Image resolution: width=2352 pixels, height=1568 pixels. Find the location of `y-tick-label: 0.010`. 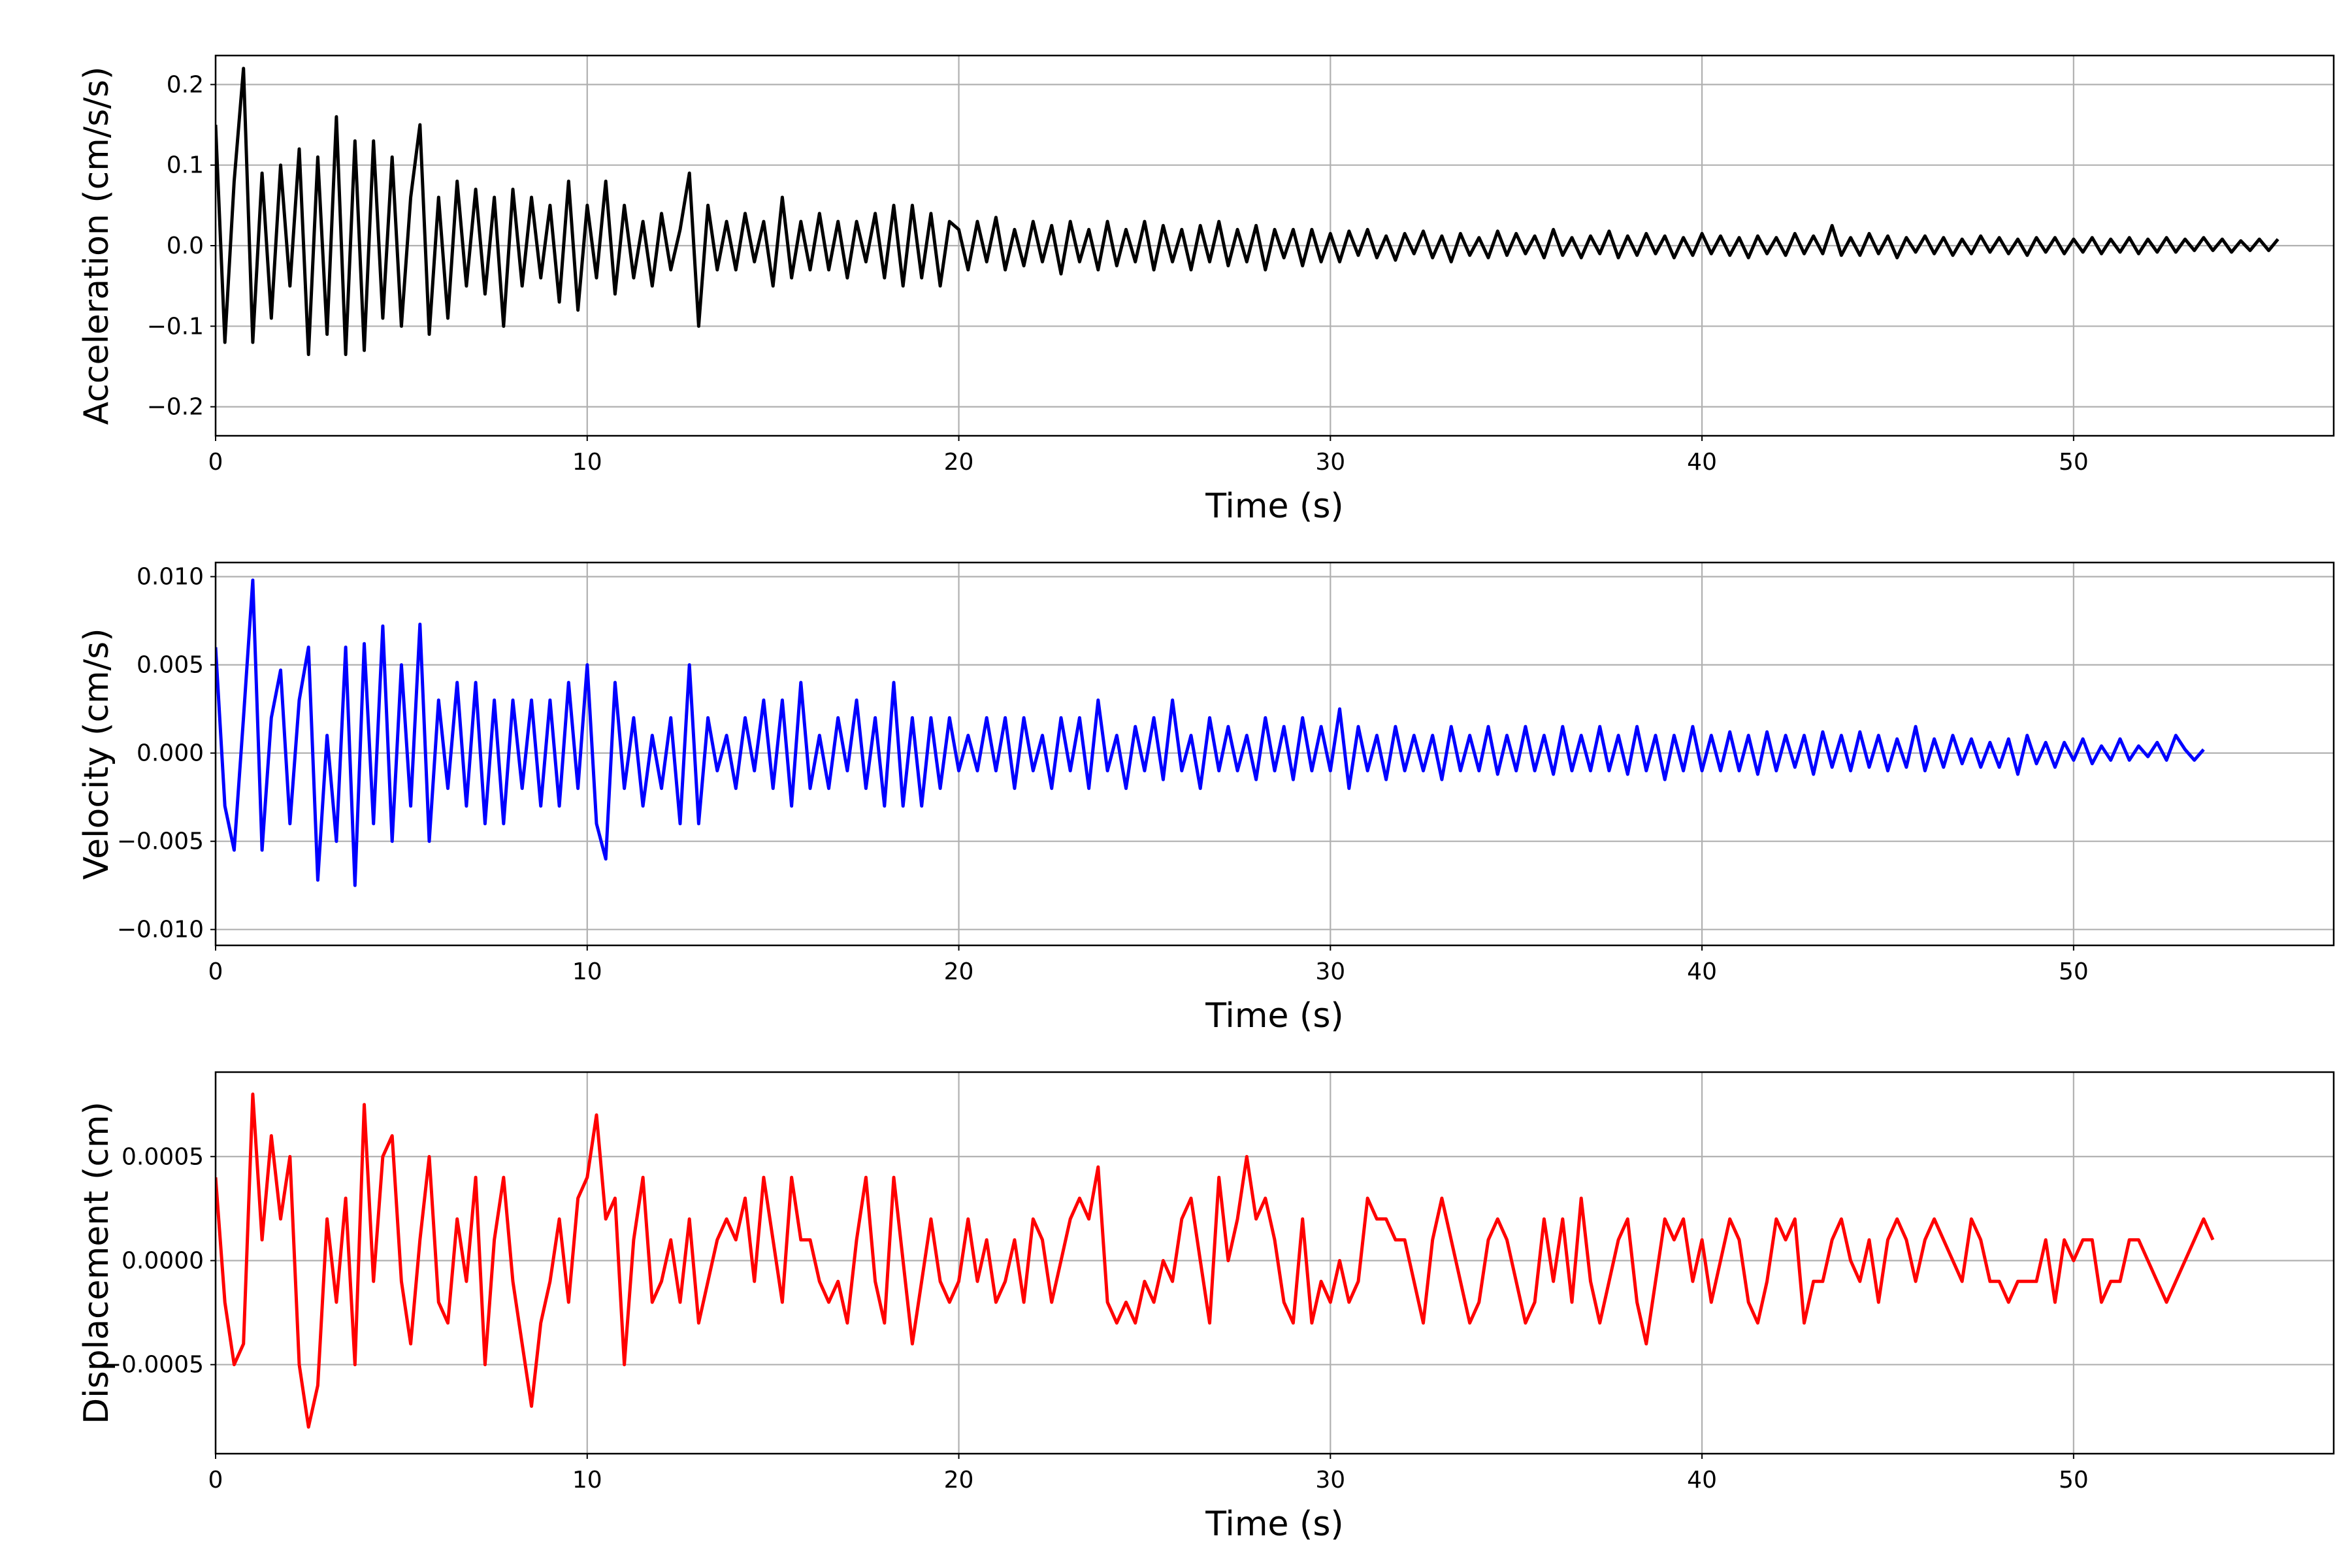

y-tick-label: 0.010 is located at coordinates (170, 577).